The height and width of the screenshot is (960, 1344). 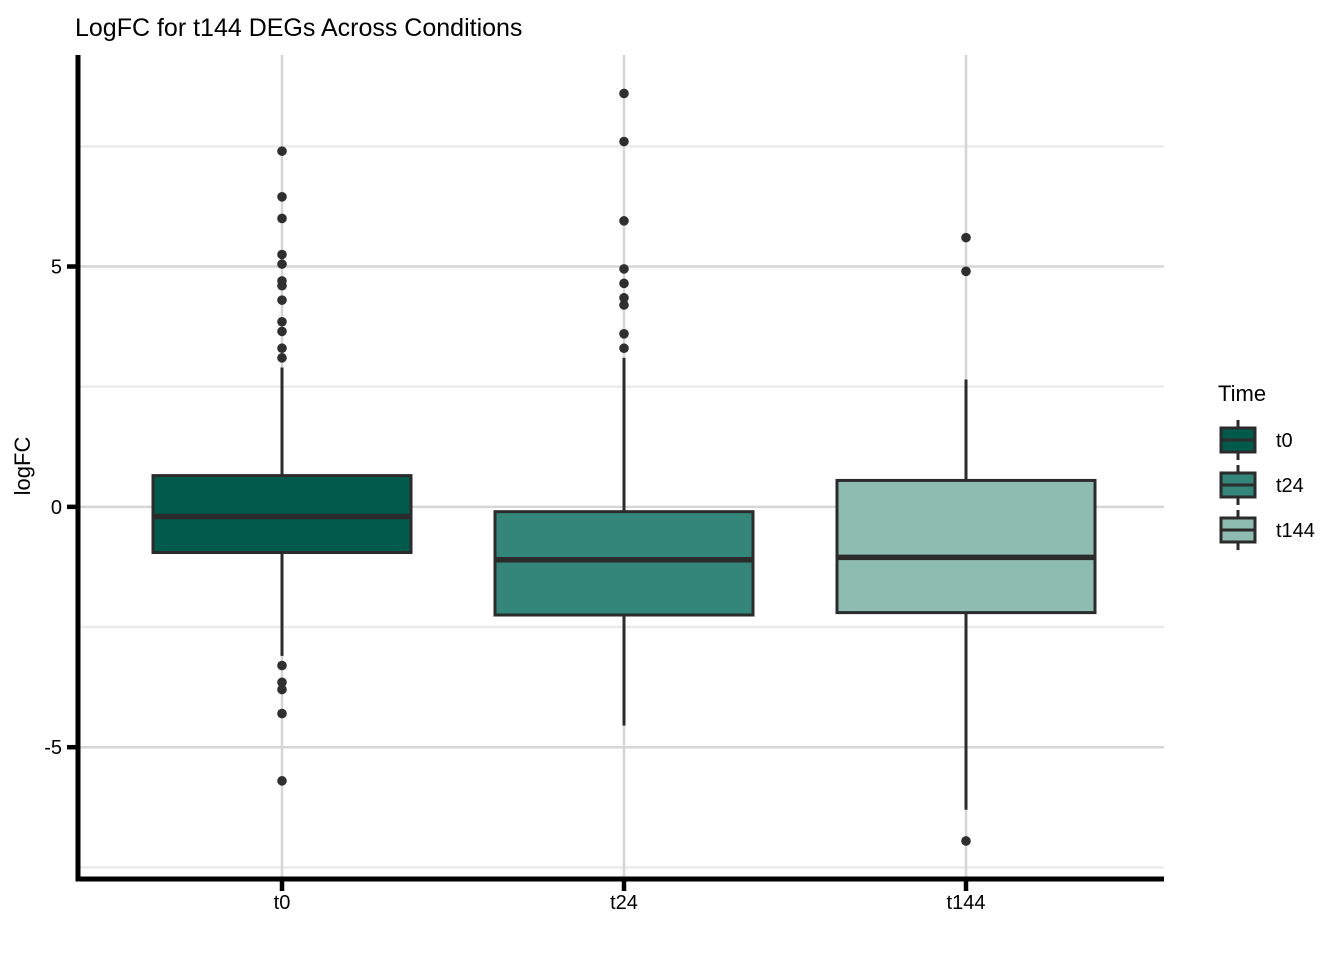 What do you see at coordinates (966, 903) in the screenshot?
I see `x-tick-label-t144: t144` at bounding box center [966, 903].